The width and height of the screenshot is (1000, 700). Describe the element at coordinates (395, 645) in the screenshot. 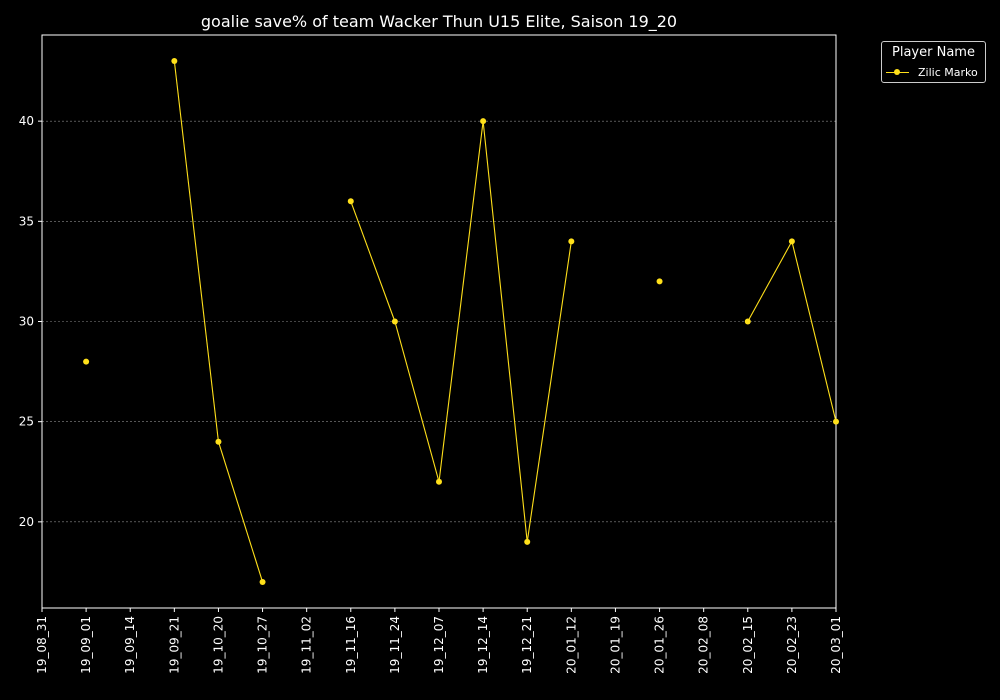

I see `x-tick-label: 19_11_24` at that location.